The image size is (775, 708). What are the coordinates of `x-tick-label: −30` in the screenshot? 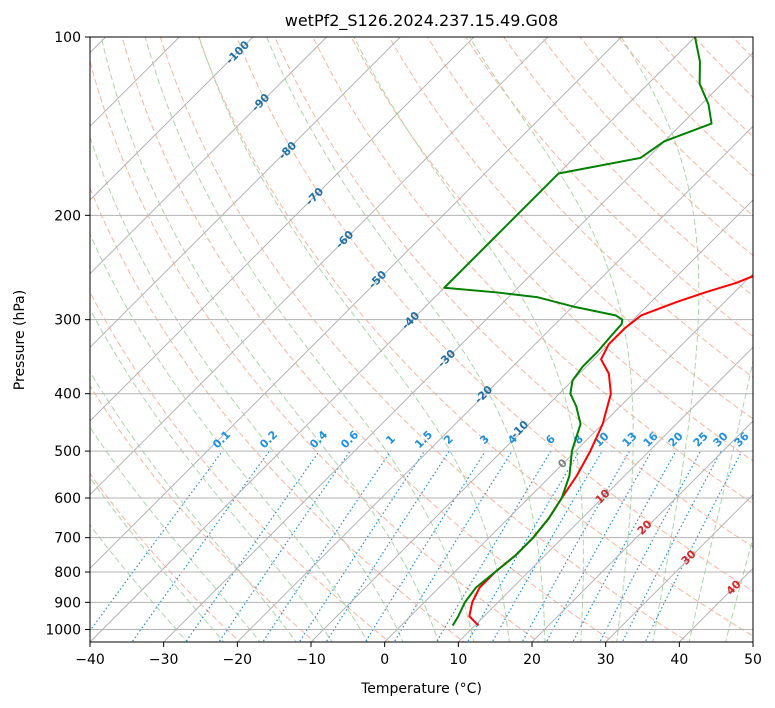 It's located at (164, 660).